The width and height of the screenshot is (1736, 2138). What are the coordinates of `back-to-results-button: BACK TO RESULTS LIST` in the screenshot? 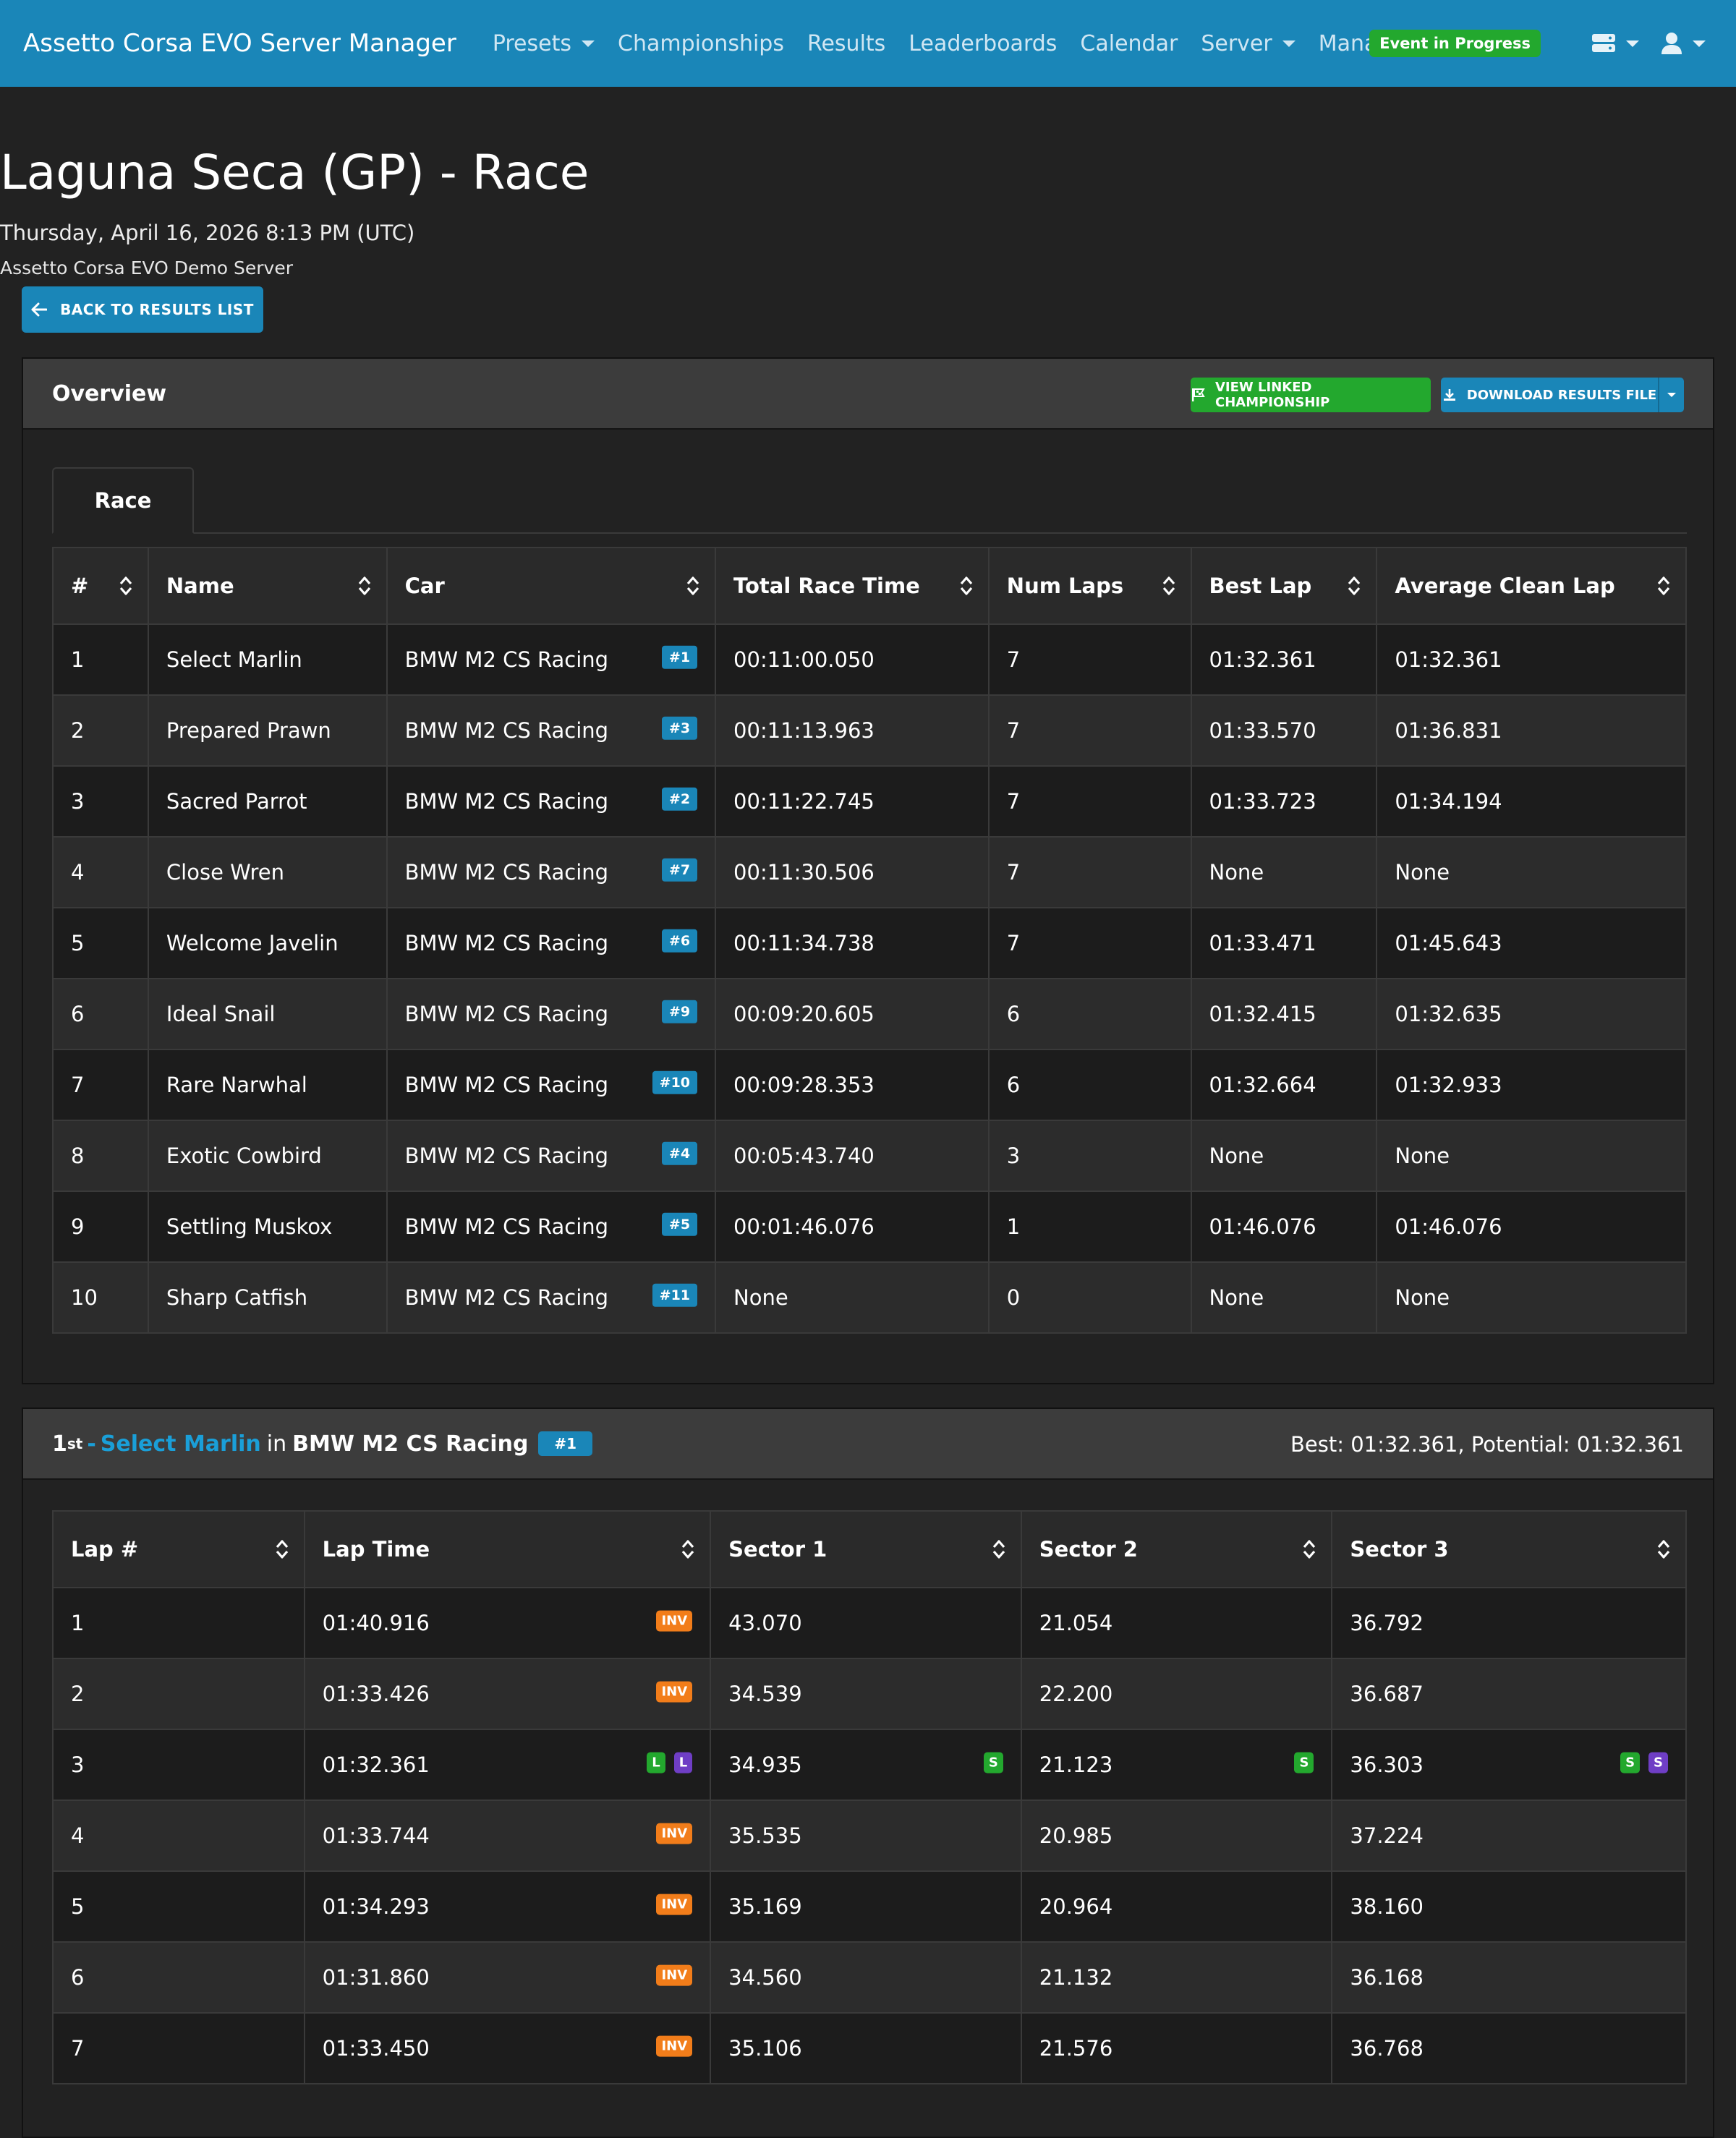 It's located at (142, 309).